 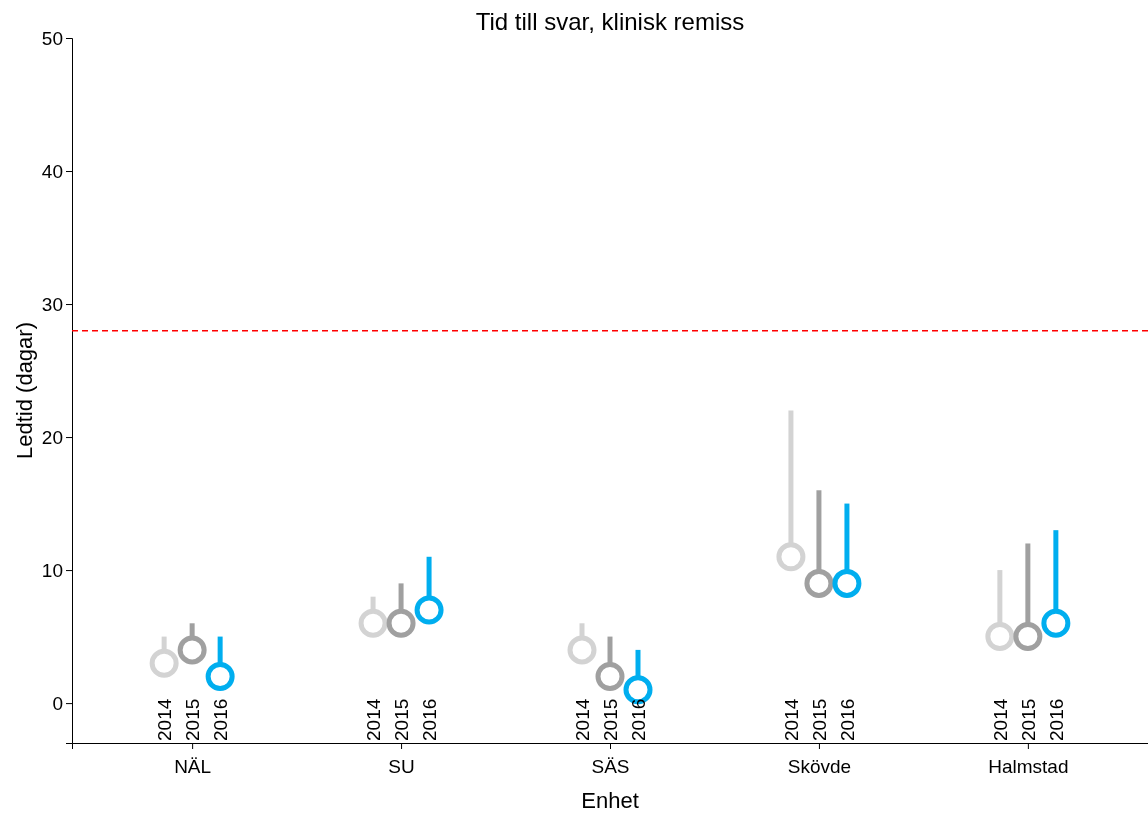 I want to click on y-tick-label: 40, so click(x=52, y=171).